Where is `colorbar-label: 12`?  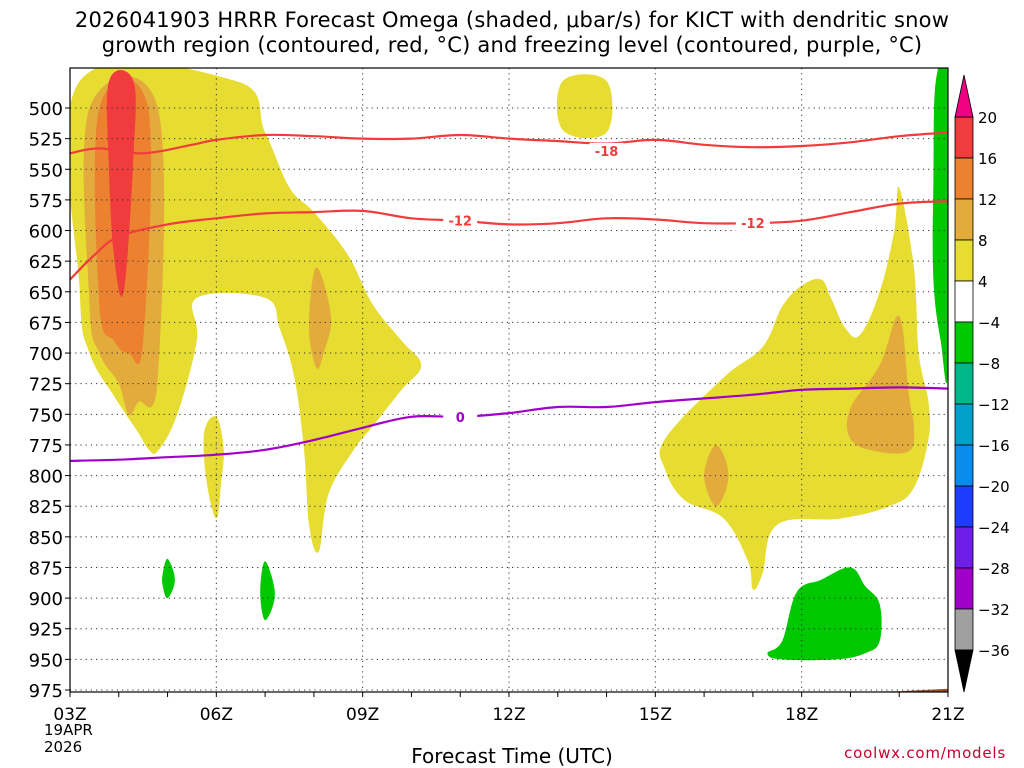
colorbar-label: 12 is located at coordinates (987, 200).